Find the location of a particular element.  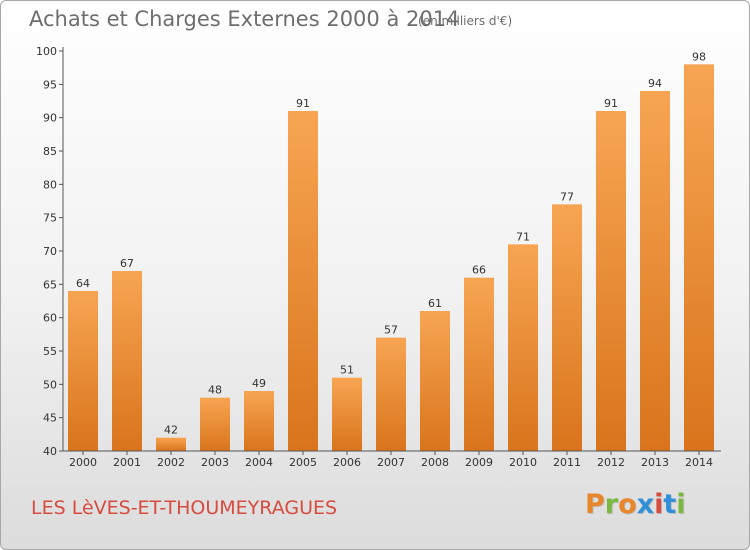

bar-2002 is located at coordinates (171, 444).